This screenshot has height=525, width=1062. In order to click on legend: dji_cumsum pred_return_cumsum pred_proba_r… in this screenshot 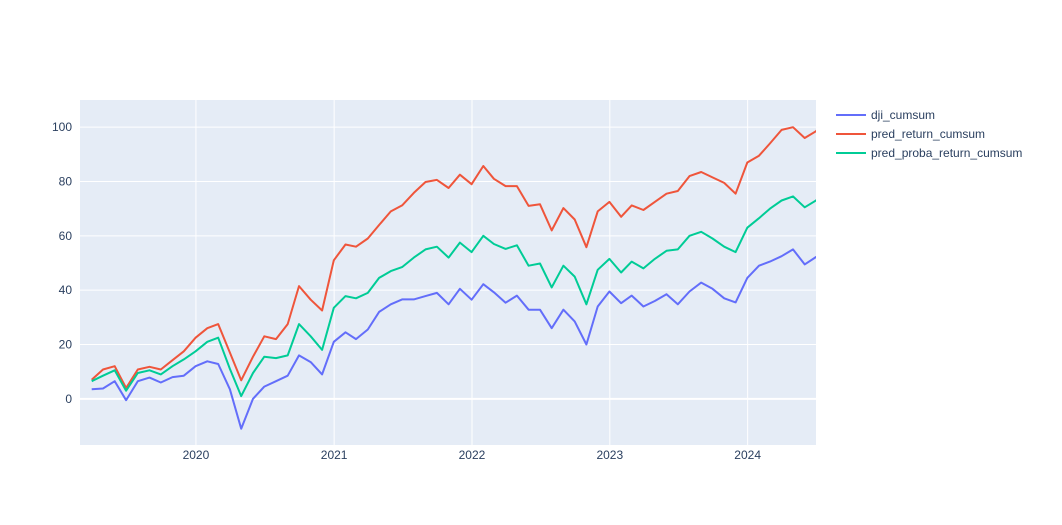, I will do `click(929, 134)`.